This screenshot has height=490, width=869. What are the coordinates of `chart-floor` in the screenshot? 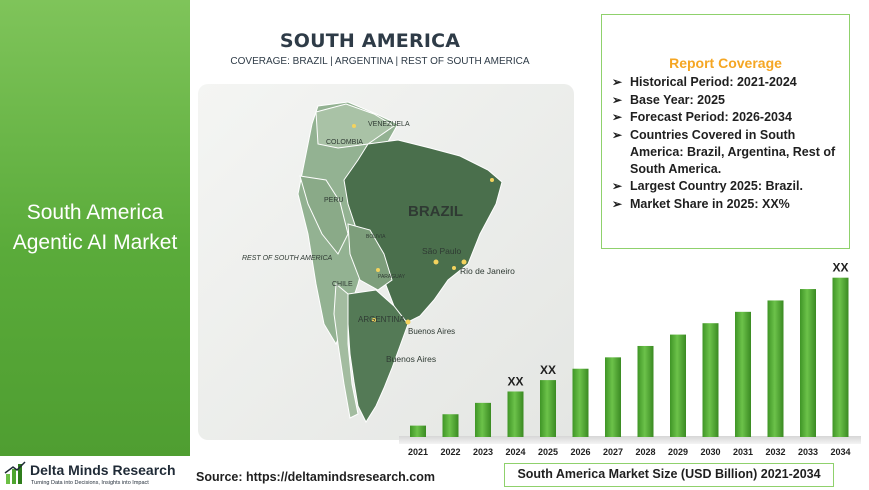 It's located at (630, 440).